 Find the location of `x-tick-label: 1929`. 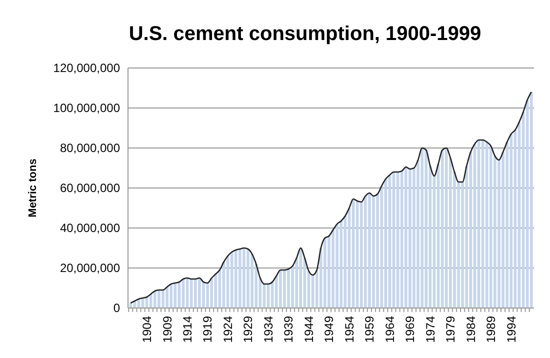

x-tick-label: 1929 is located at coordinates (248, 329).